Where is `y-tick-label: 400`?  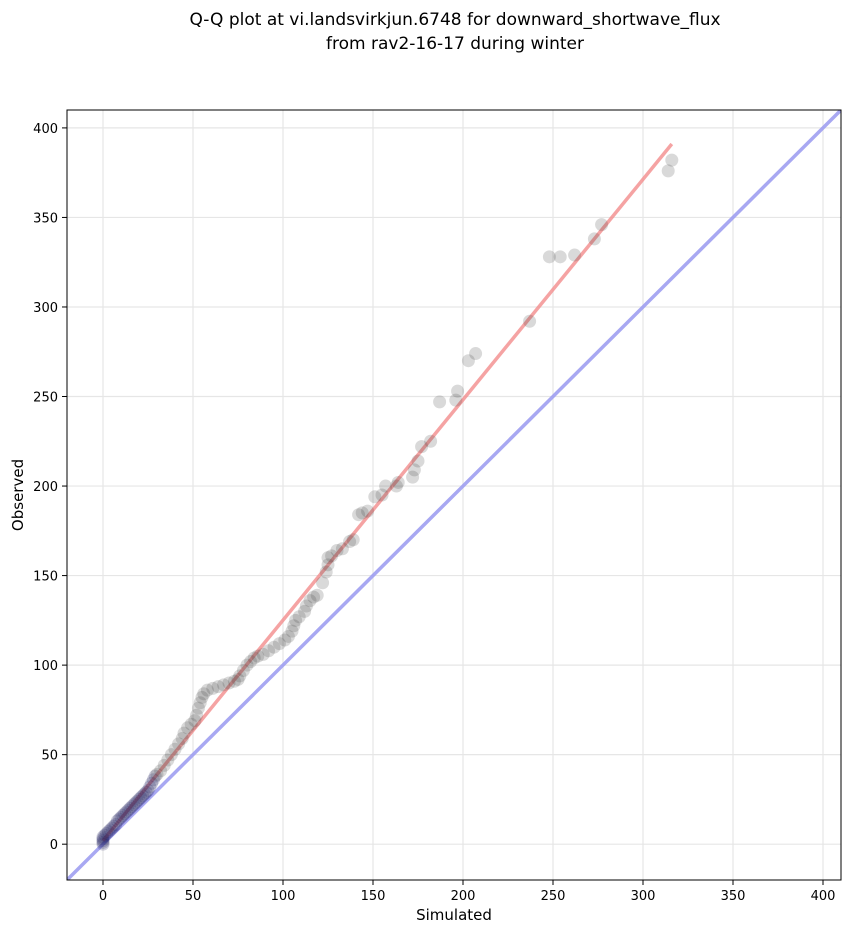
y-tick-label: 400 is located at coordinates (45, 129).